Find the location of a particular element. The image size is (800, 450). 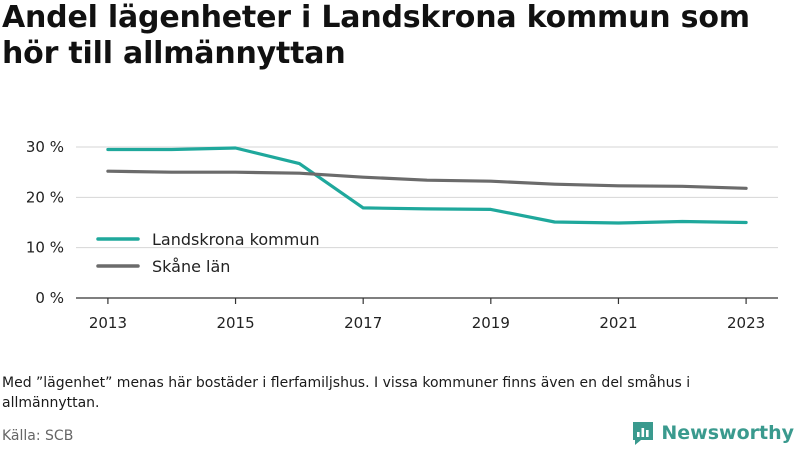

x-tick-label: 2013 is located at coordinates (108, 323).